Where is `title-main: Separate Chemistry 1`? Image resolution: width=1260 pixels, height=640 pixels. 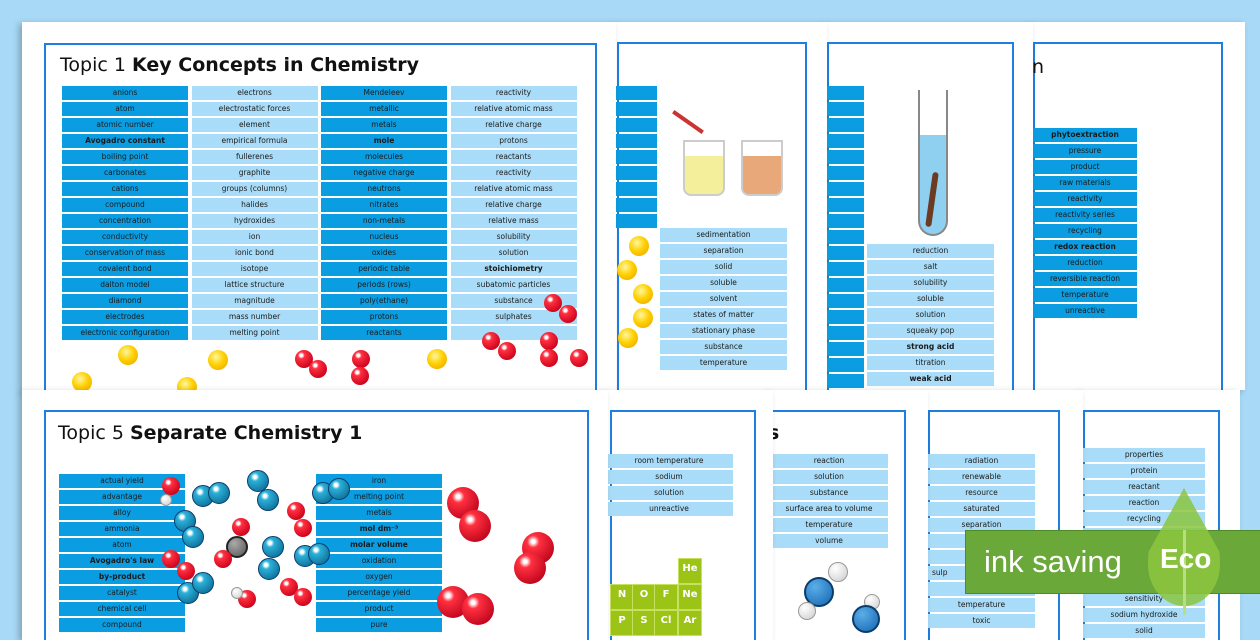
title-main: Separate Chemistry 1 is located at coordinates (246, 433).